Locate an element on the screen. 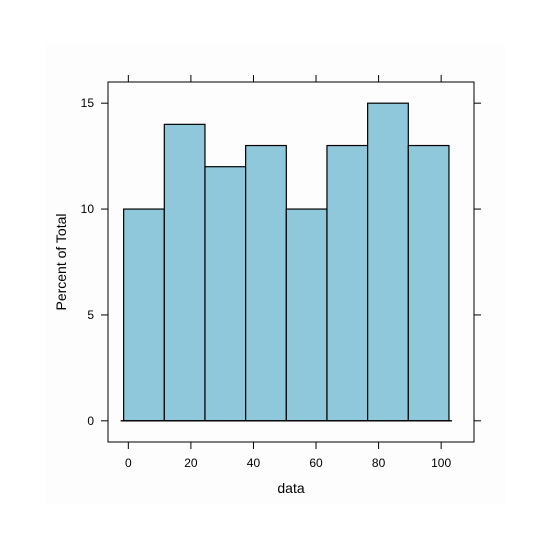 This screenshot has width=550, height=550. y-tick-label: 0 is located at coordinates (90, 421).